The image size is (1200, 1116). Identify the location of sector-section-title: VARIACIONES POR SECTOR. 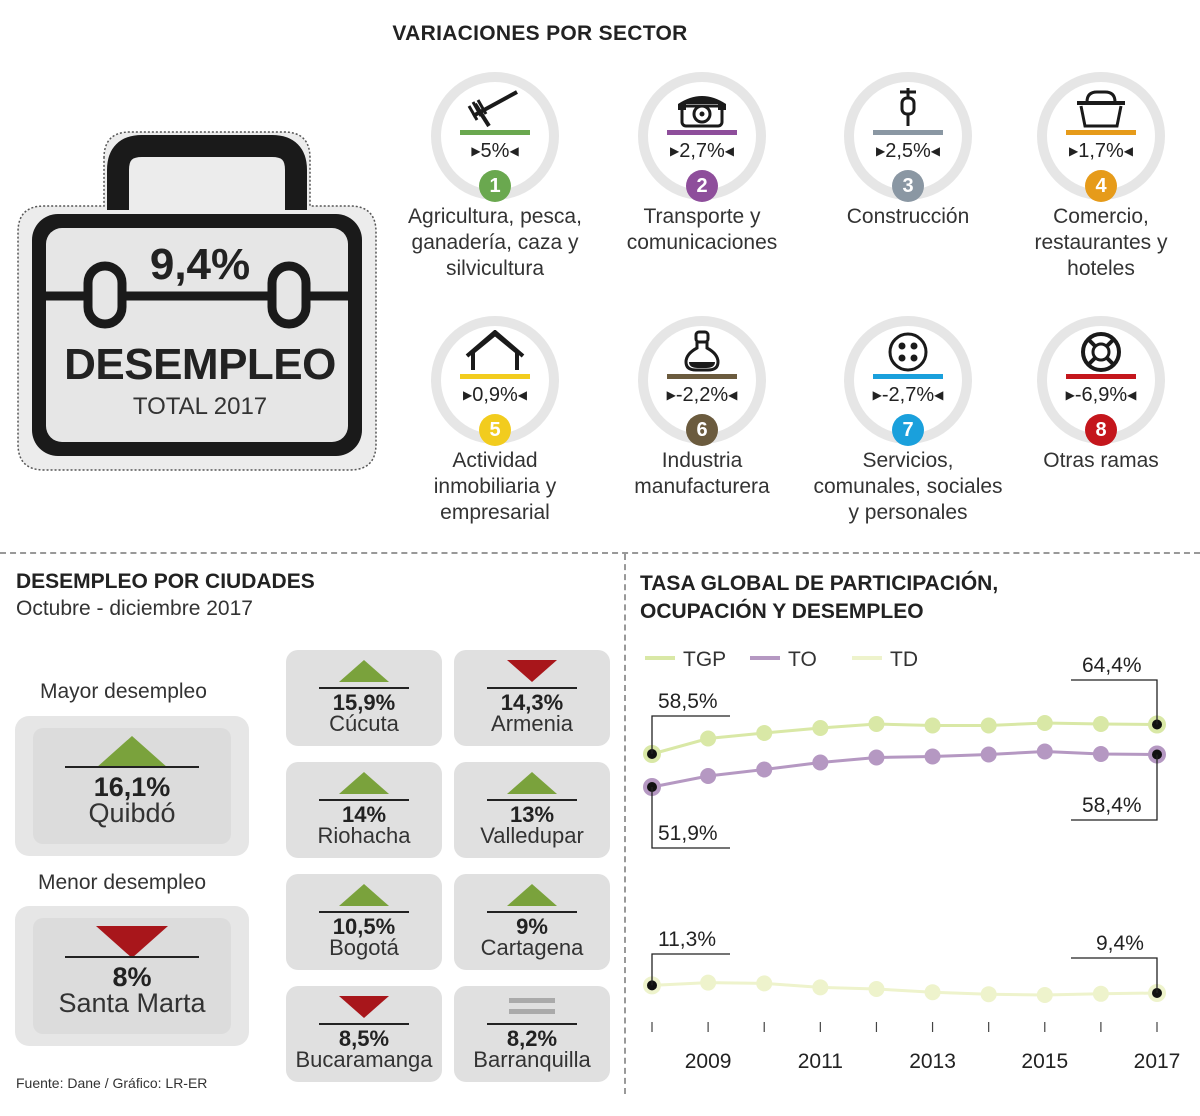
(540, 33).